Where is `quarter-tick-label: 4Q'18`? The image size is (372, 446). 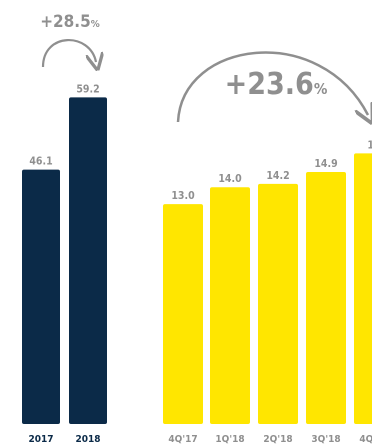
quarter-tick-label: 4Q'18 is located at coordinates (365, 439).